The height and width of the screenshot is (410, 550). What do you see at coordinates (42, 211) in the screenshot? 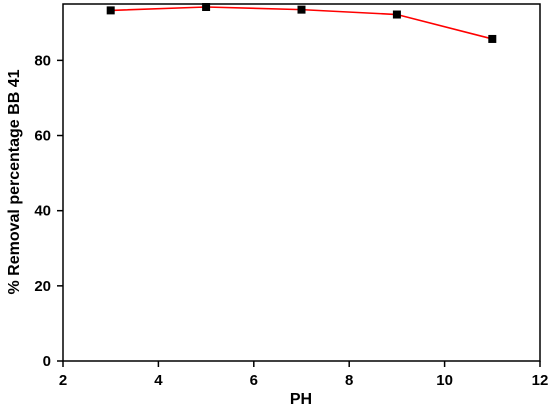
I see `y-tick-label: 40` at bounding box center [42, 211].